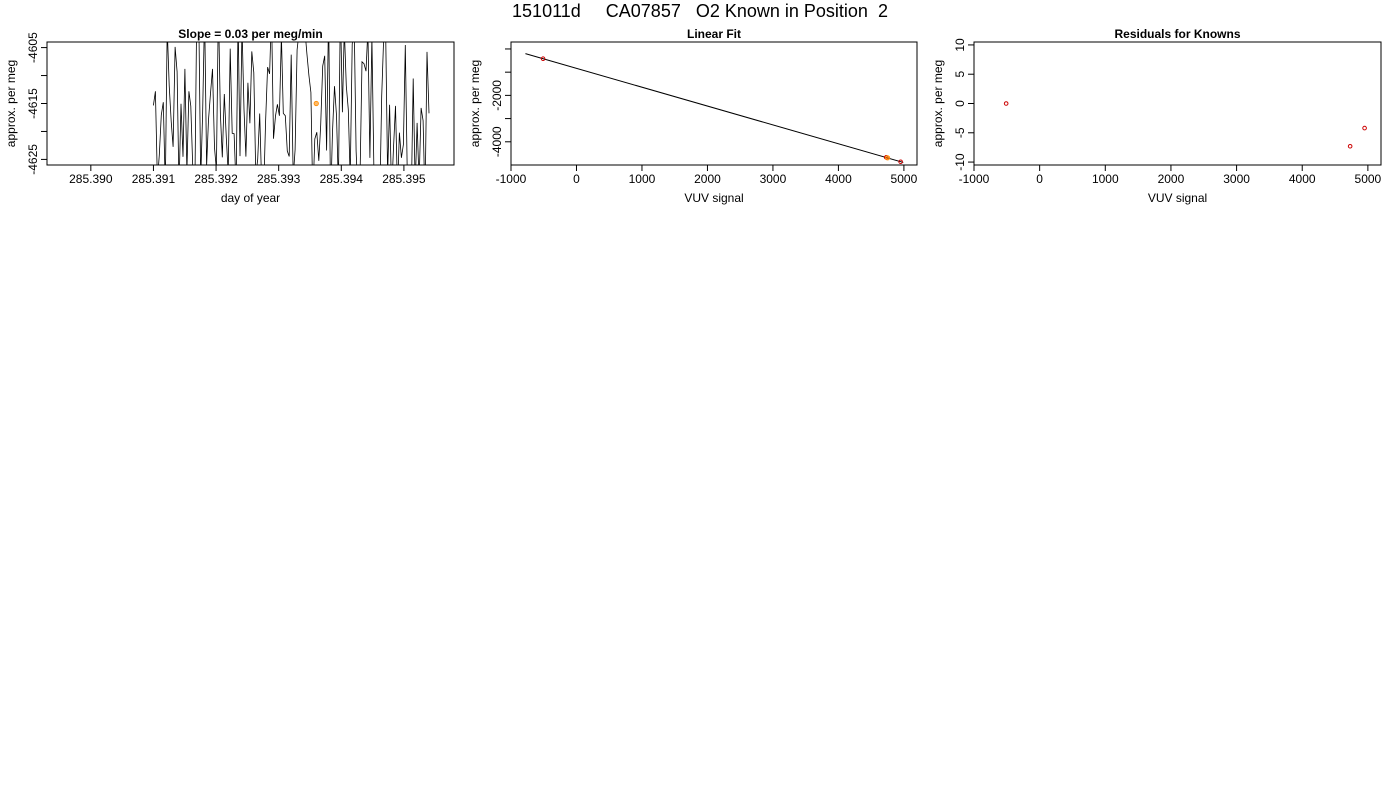 The image size is (1400, 800). Describe the element at coordinates (33, 103) in the screenshot. I see `y-tick-label: -4615` at that location.